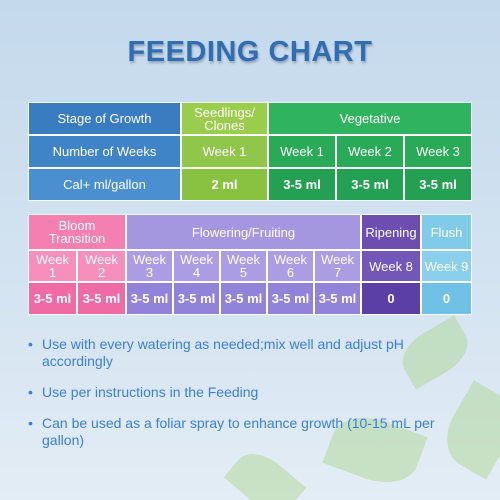  What do you see at coordinates (243, 232) in the screenshot?
I see `table-cell: Flowering/Fruiting` at bounding box center [243, 232].